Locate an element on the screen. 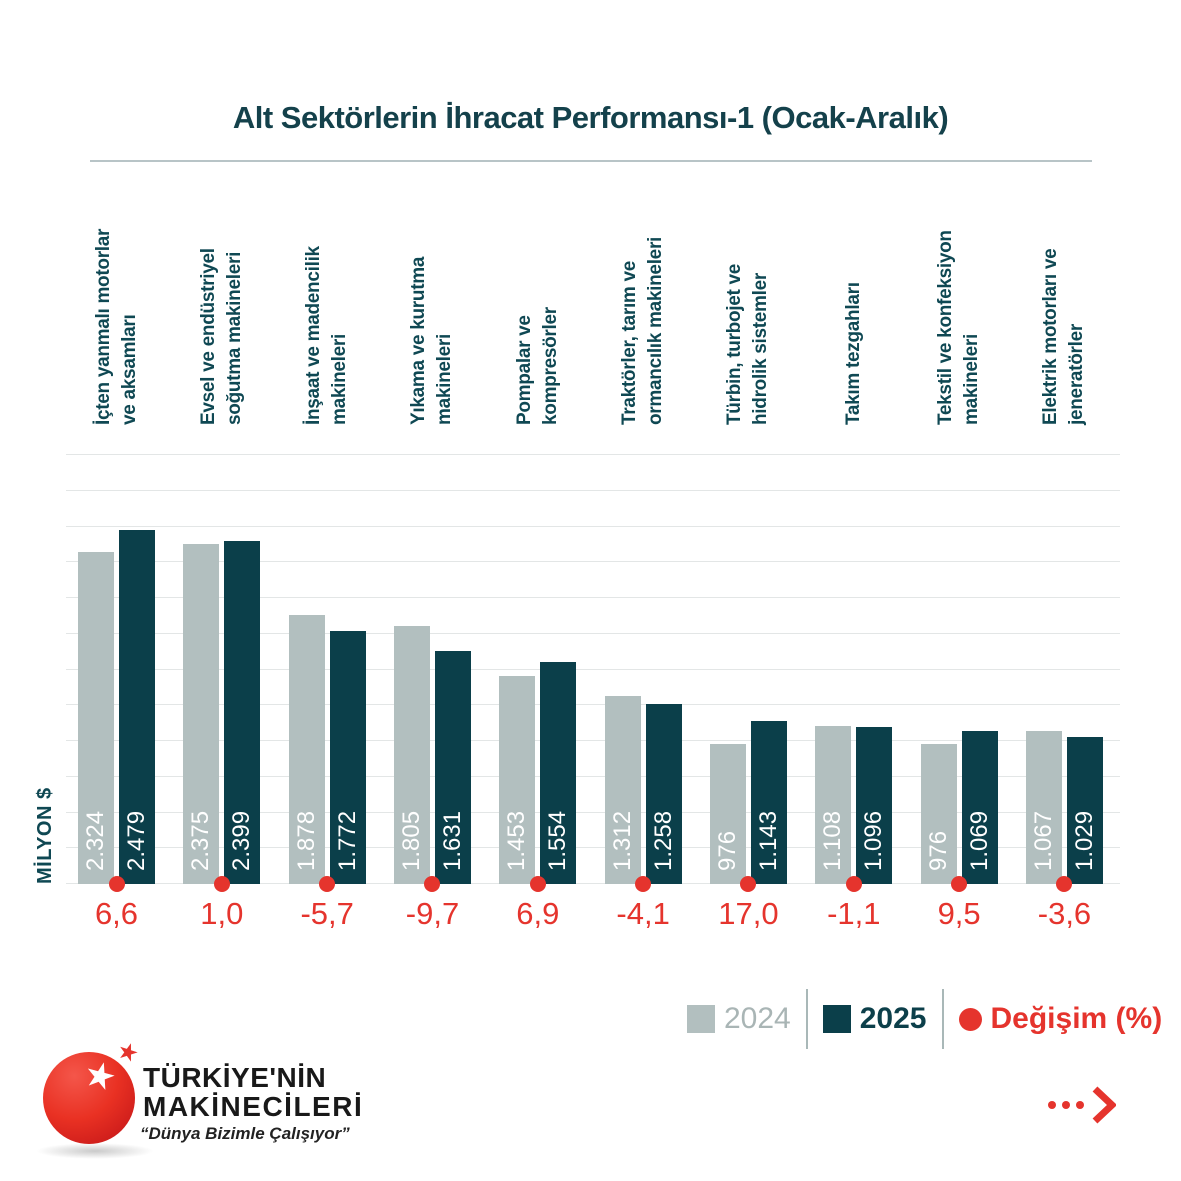 The height and width of the screenshot is (1181, 1181). more-arrow is located at coordinates (1082, 1105).